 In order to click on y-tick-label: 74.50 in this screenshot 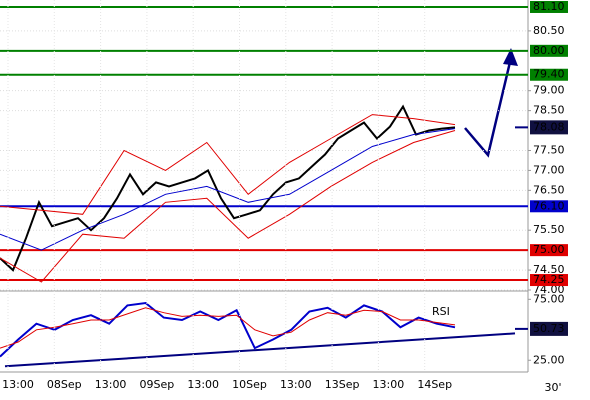, I will do `click(549, 269)`.